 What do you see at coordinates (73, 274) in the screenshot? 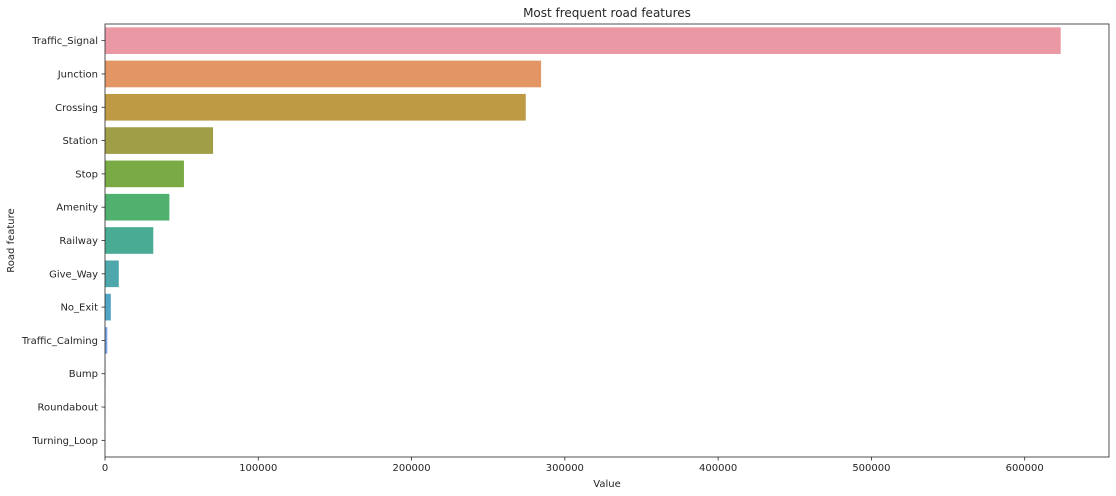
I see `y-tick-label: Give_Way` at bounding box center [73, 274].